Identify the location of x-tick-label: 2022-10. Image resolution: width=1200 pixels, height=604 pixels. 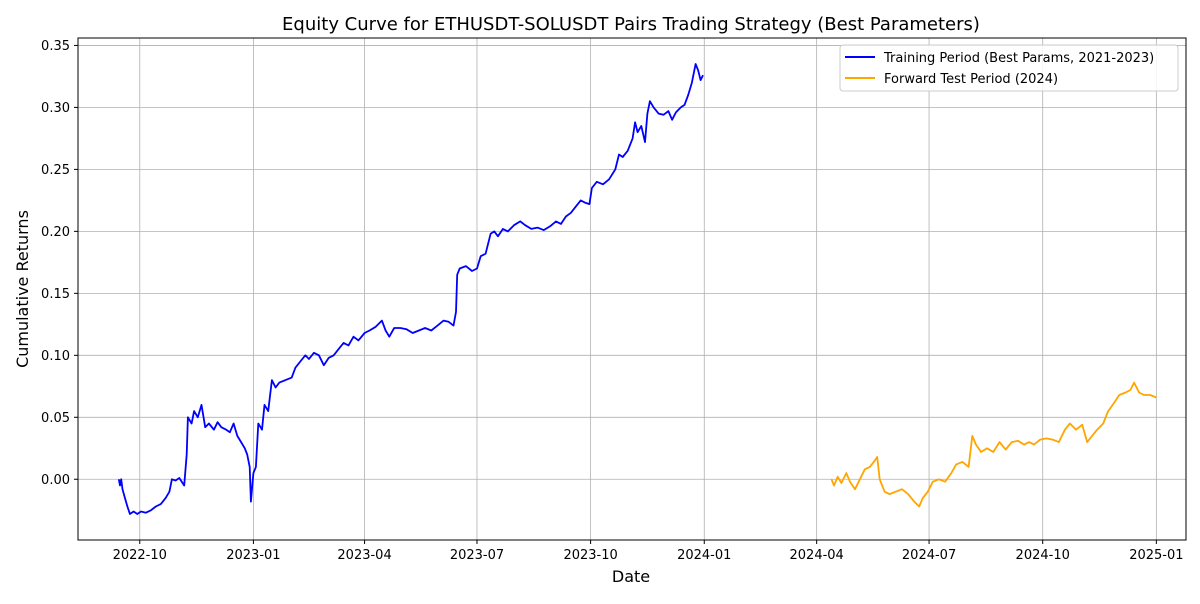
(140, 555).